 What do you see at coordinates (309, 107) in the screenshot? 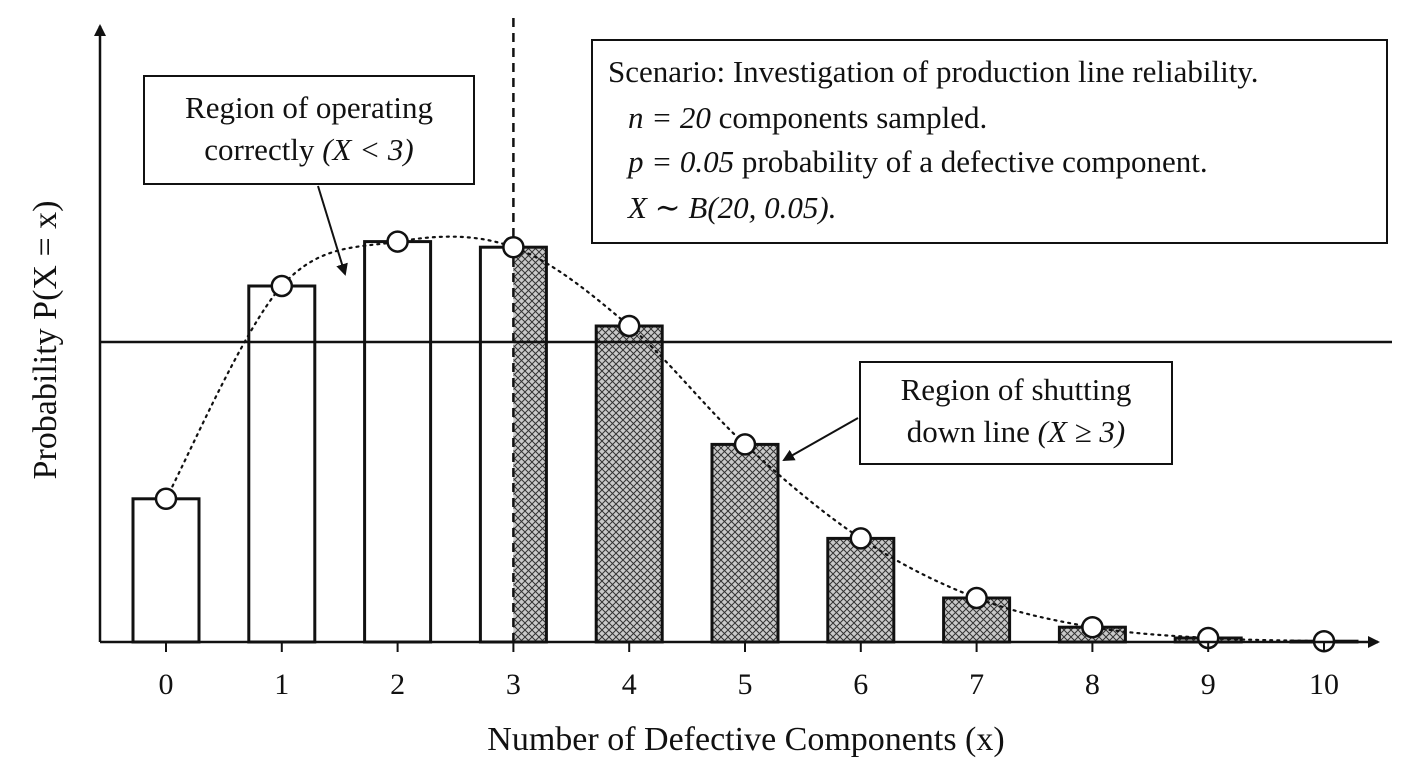
I see `operating-region-line1: Region of operating` at bounding box center [309, 107].